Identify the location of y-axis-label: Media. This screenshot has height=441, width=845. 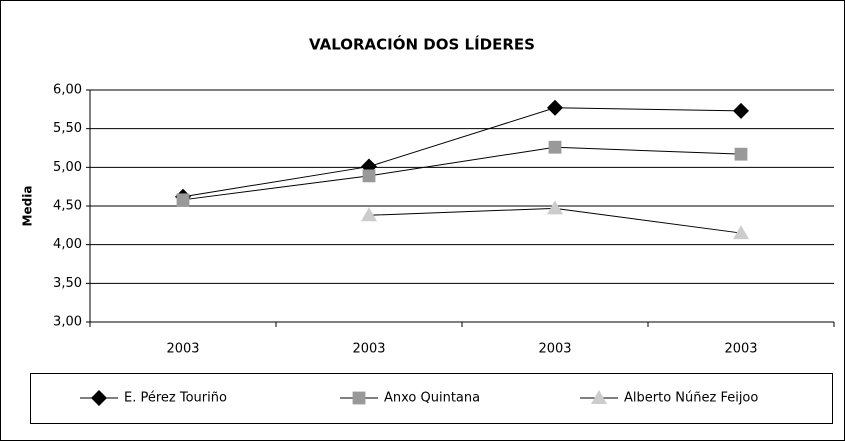
(28, 206).